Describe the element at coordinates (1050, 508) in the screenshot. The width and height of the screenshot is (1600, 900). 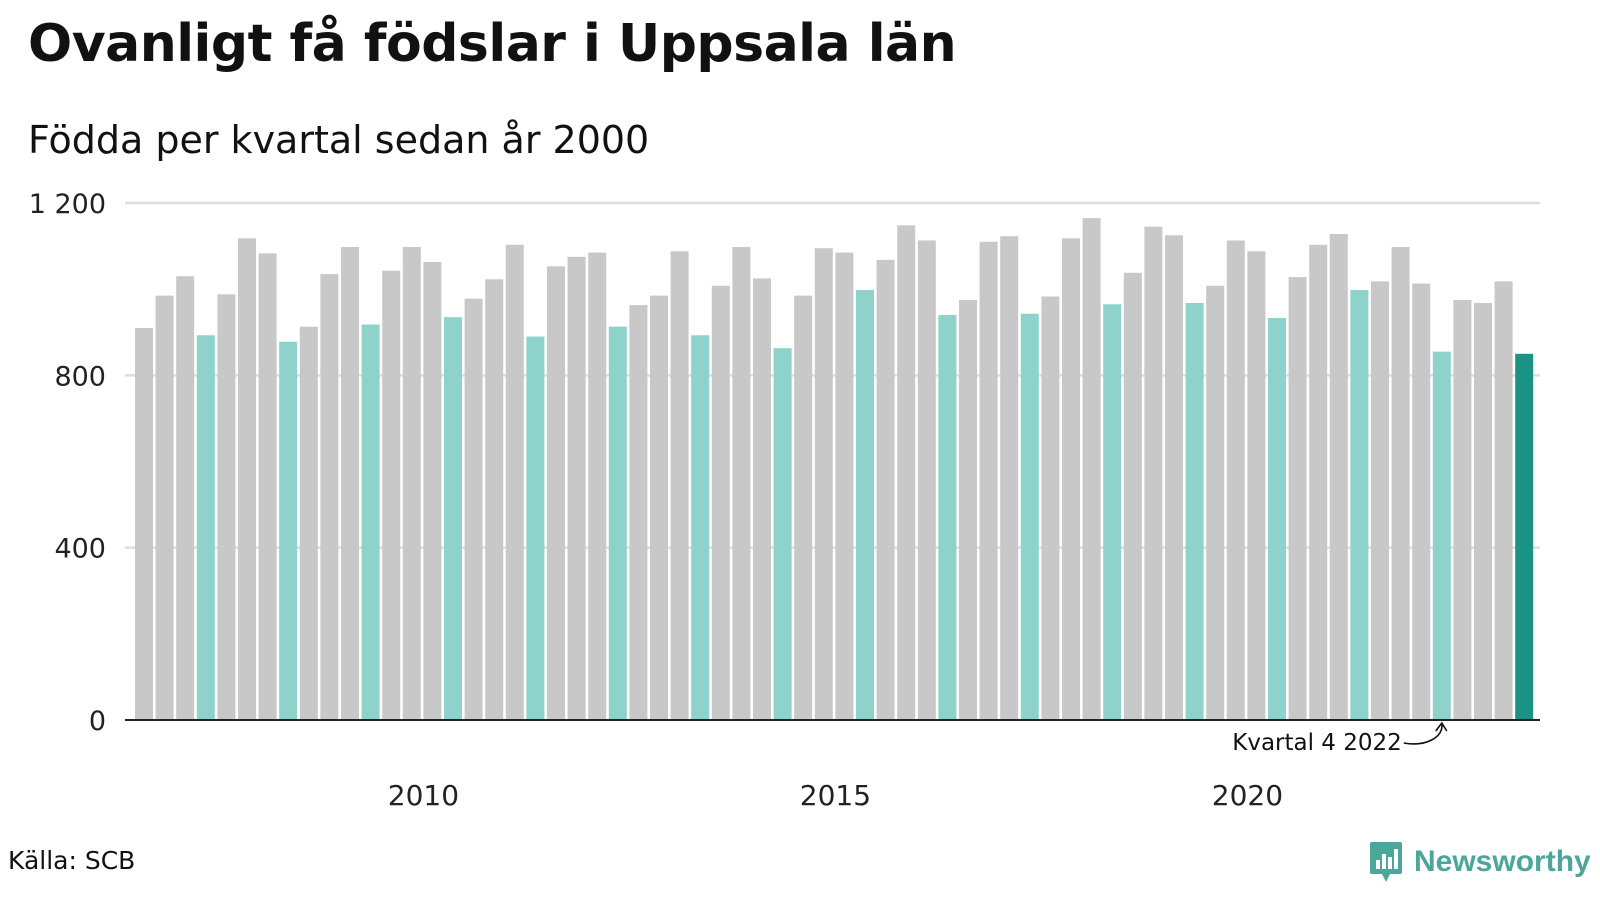
I see `bar-2018-k1` at that location.